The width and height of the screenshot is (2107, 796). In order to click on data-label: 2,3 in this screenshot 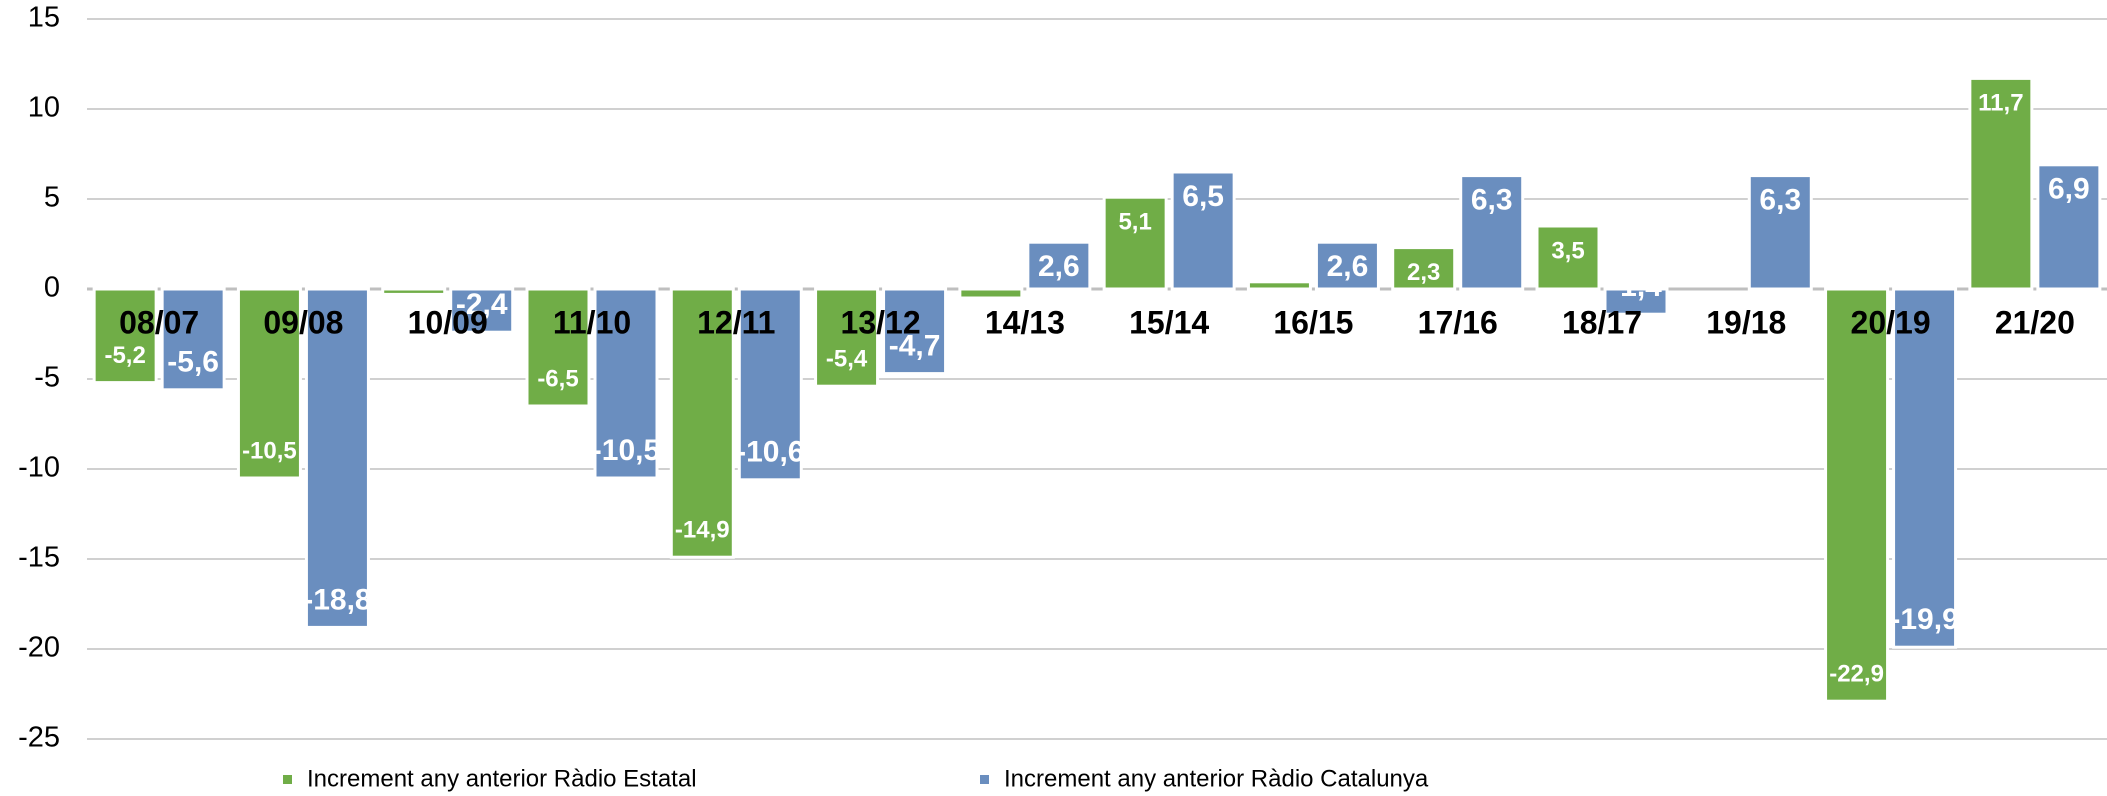, I will do `click(1423, 272)`.